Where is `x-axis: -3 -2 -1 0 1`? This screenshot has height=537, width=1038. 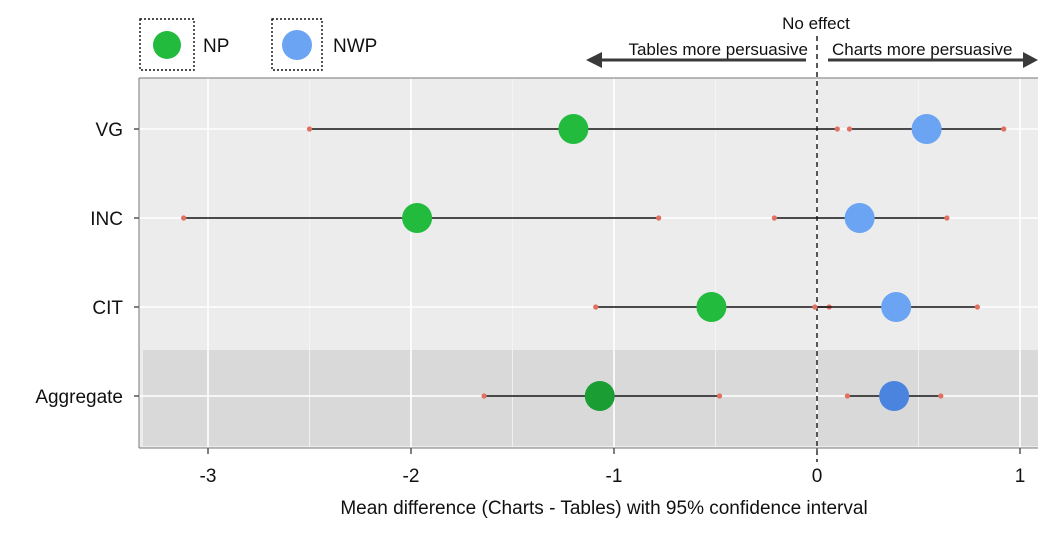 x-axis: -3 -2 -1 0 1 is located at coordinates (588, 467).